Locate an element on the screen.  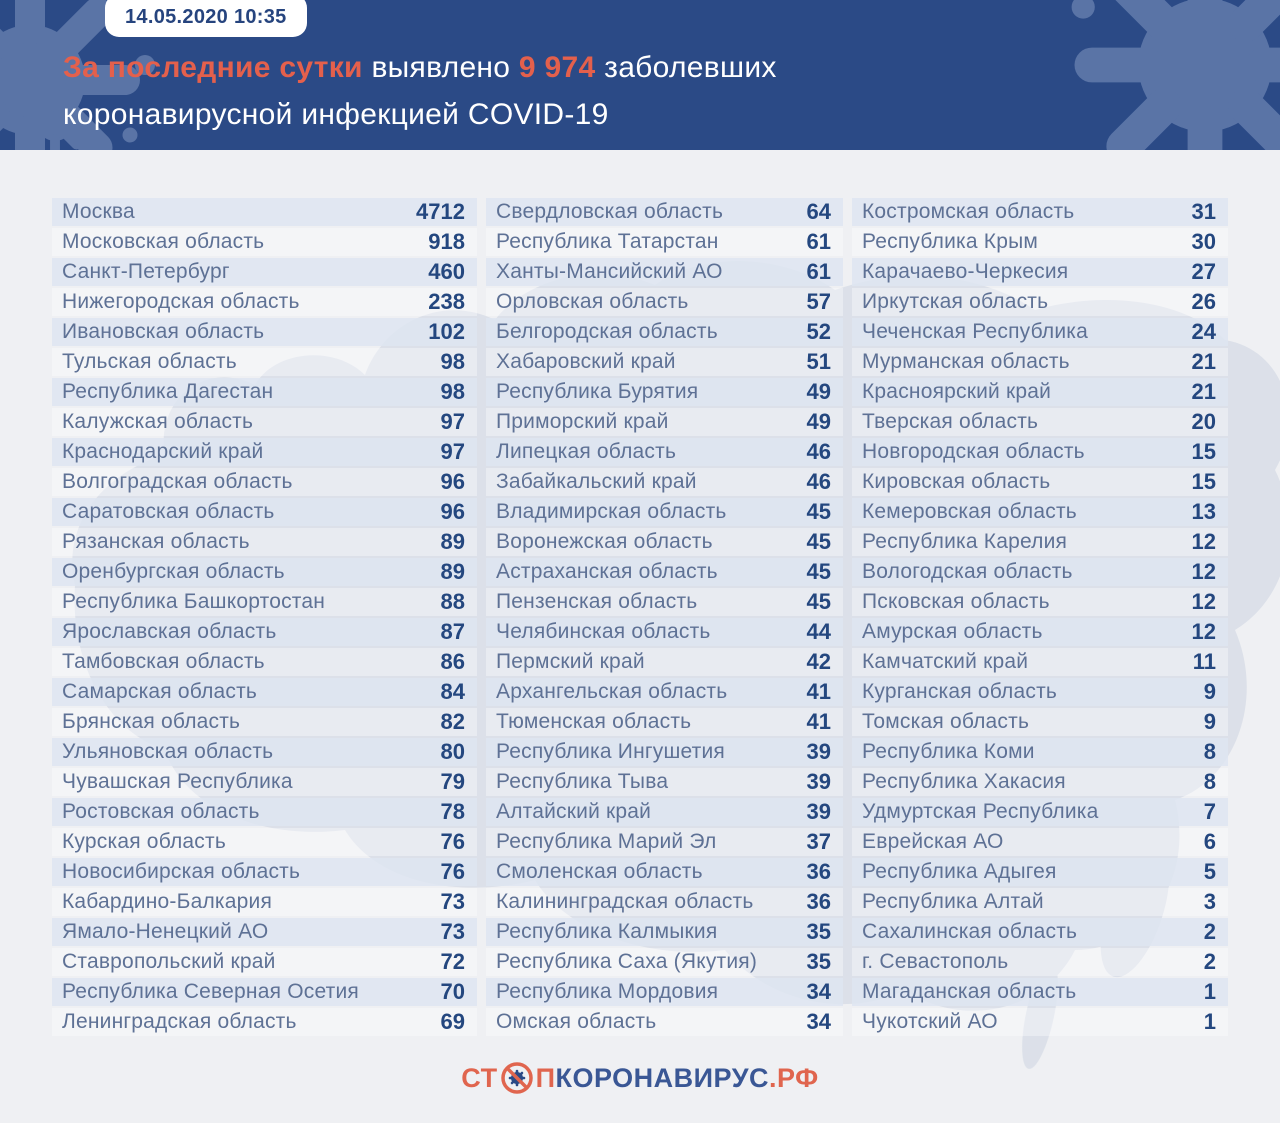
region-value: 24 is located at coordinates (1203, 331).